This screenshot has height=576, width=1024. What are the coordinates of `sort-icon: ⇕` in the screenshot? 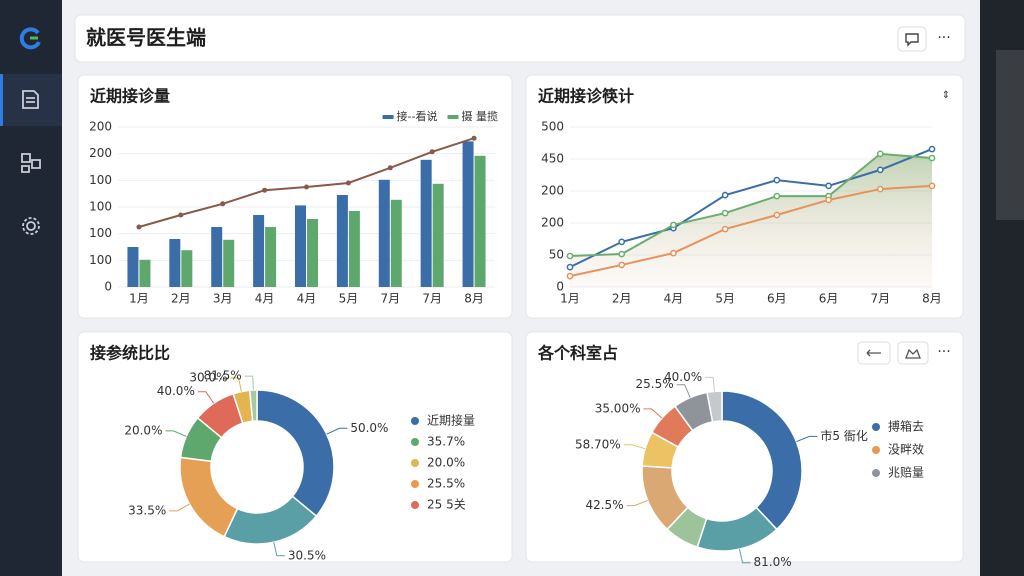 It's located at (946, 95).